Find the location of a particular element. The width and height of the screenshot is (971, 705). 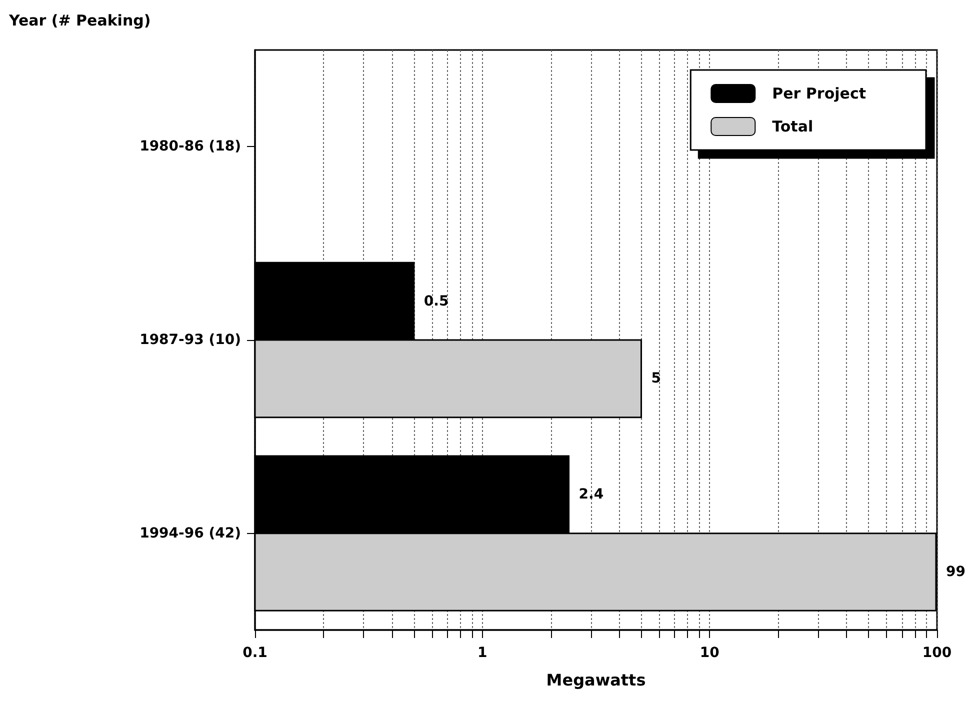

y-tick-label: 1987-93 (10) is located at coordinates (190, 340).